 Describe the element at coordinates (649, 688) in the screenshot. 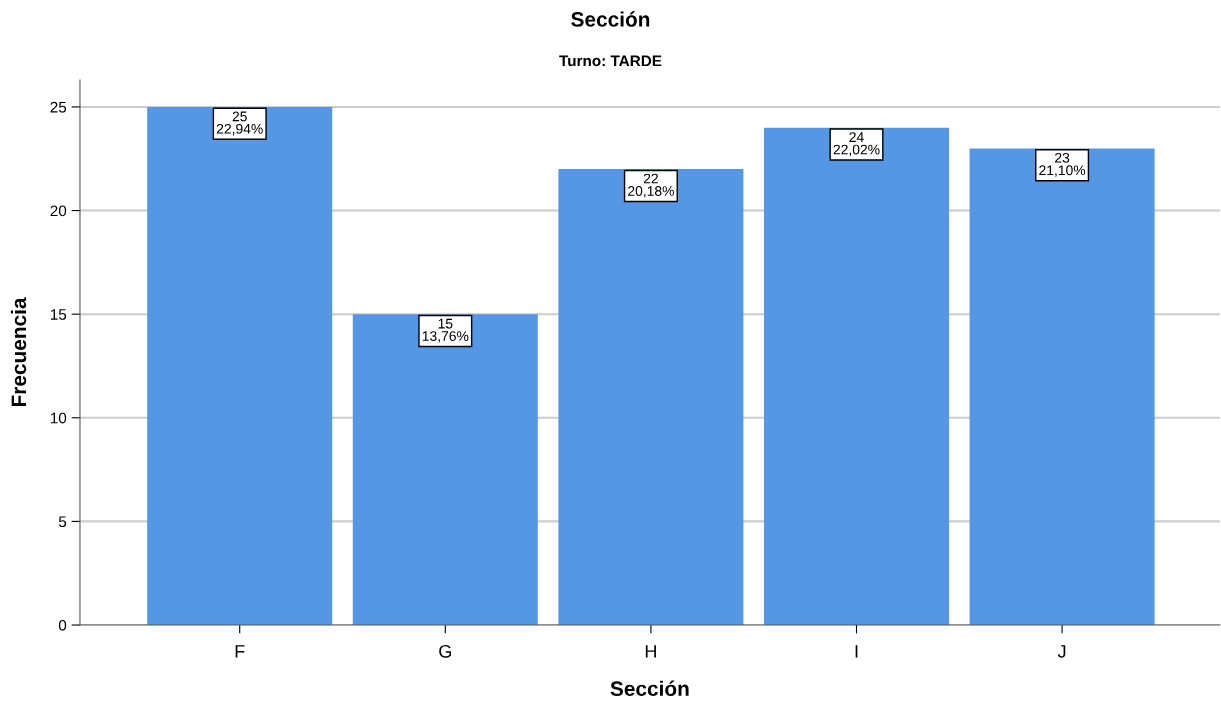

I see `x-axis-title: Sección` at that location.